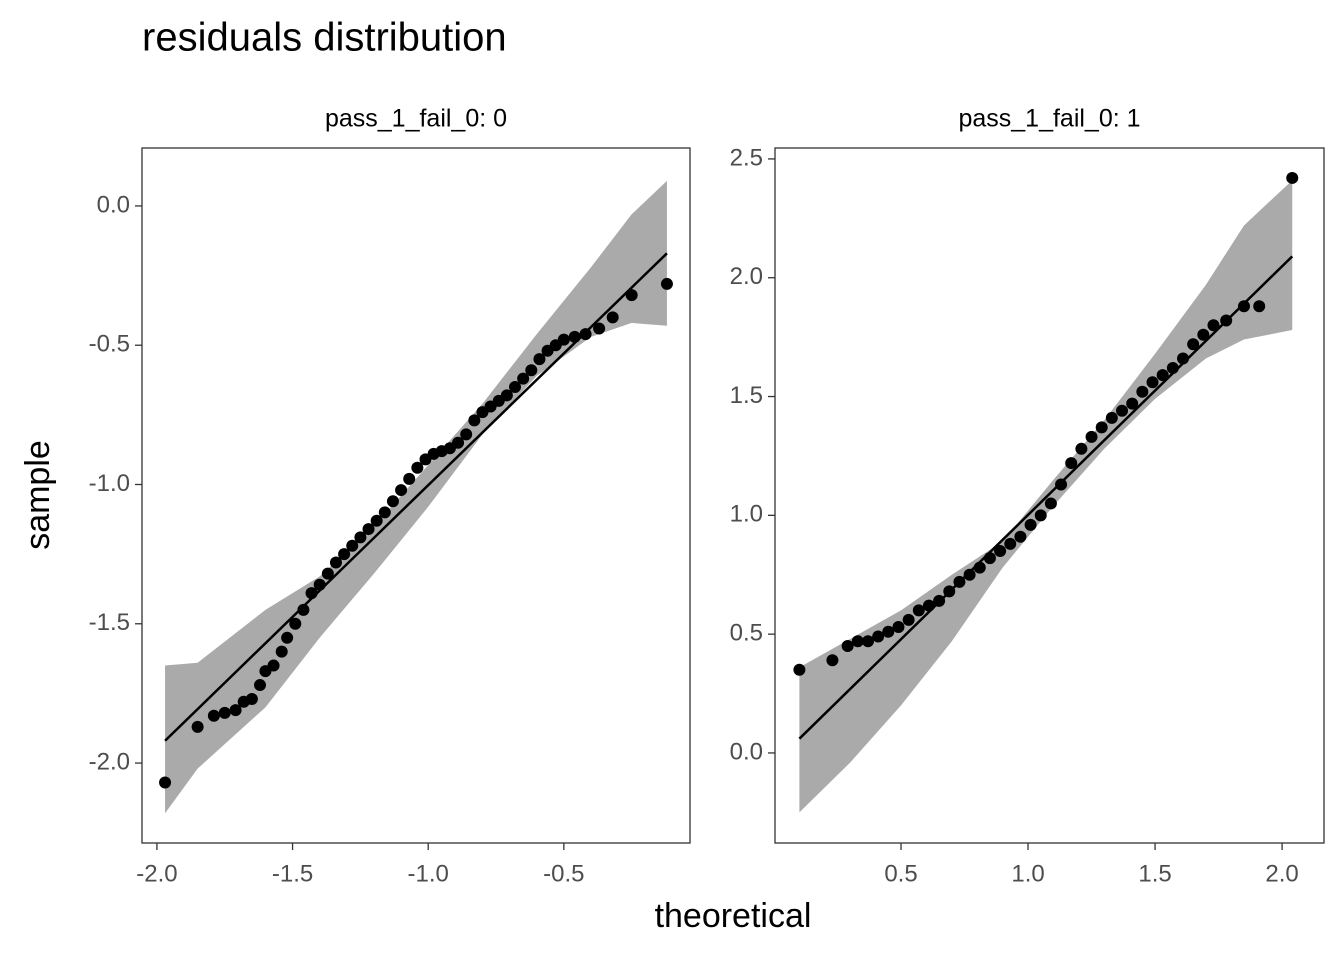  What do you see at coordinates (563, 873) in the screenshot?
I see `x-tick-label: -0.5` at bounding box center [563, 873].